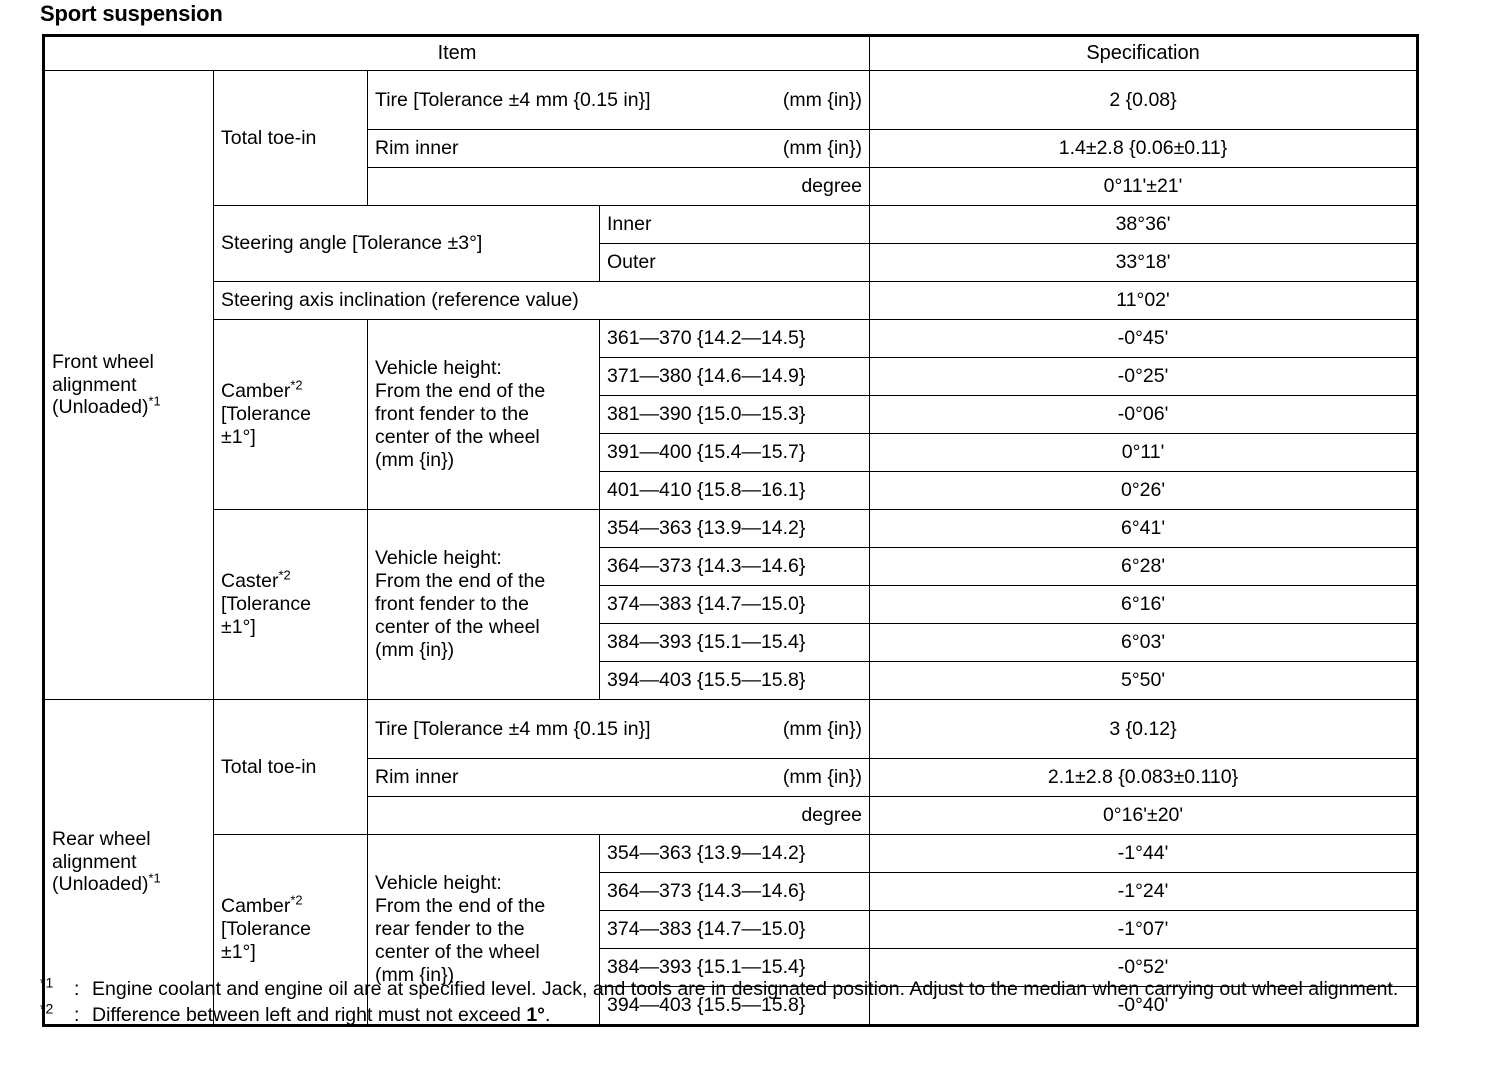 The width and height of the screenshot is (1504, 1080). I want to click on spec-value: 6°16', so click(1144, 604).